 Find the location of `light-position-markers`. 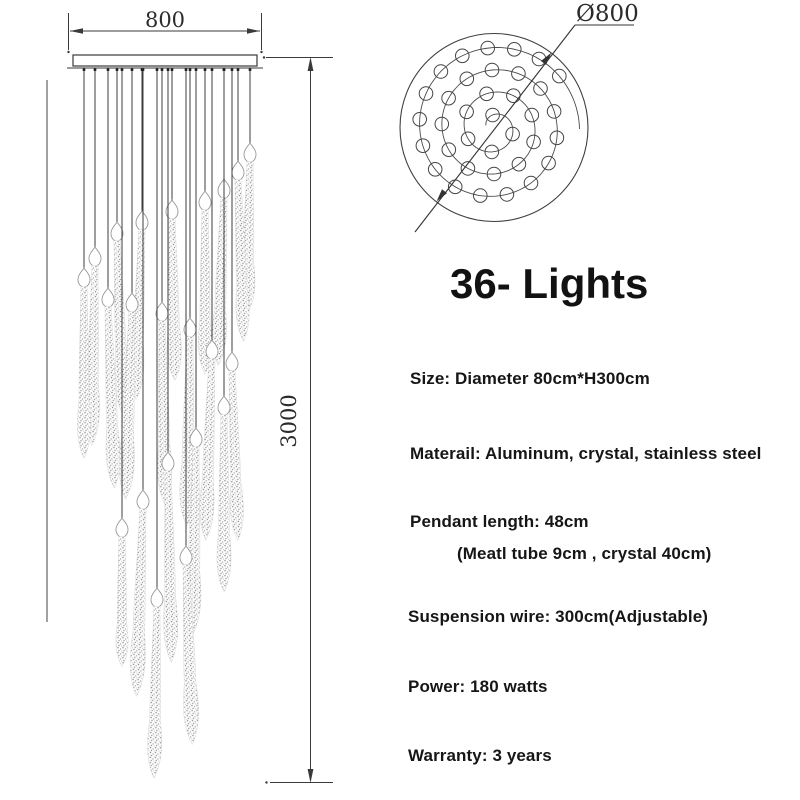

light-position-markers is located at coordinates (489, 121).